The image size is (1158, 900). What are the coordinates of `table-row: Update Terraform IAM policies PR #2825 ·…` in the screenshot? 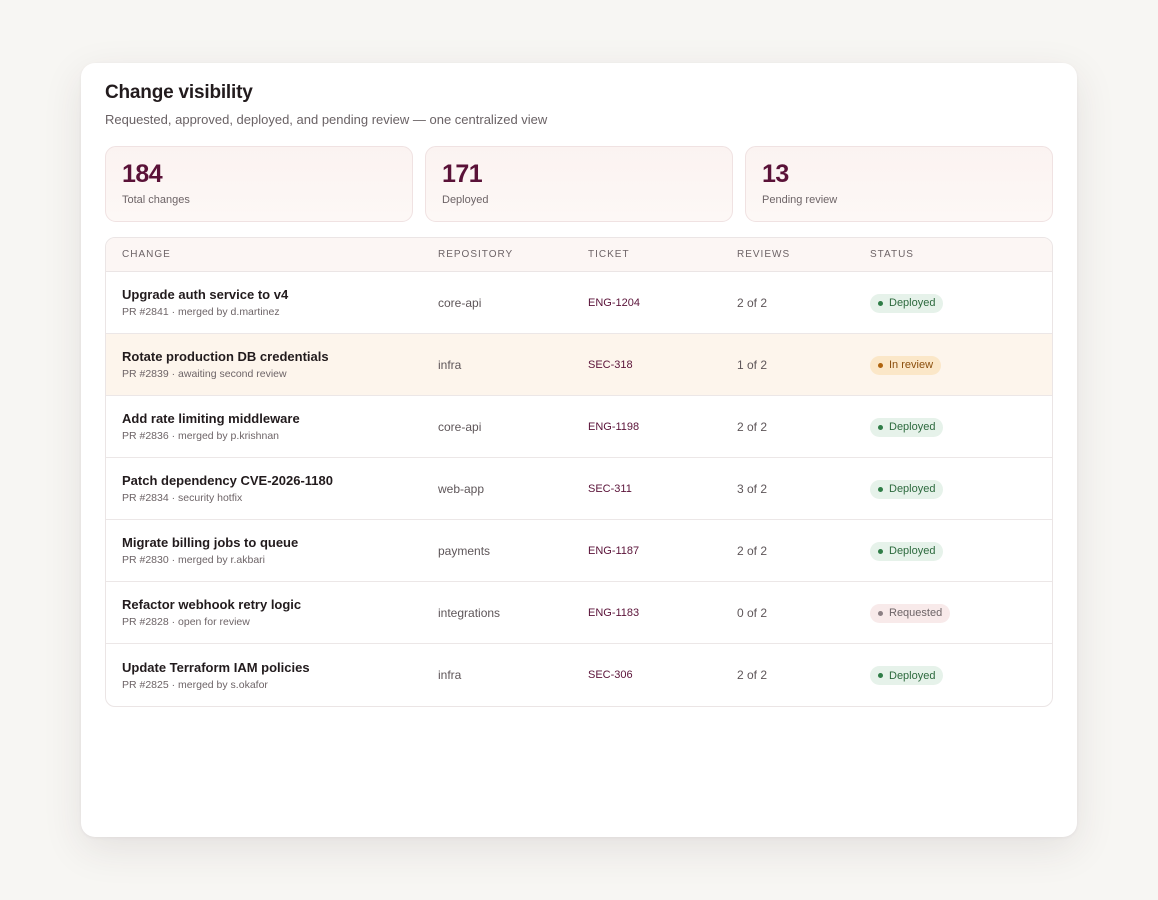 It's located at (579, 675).